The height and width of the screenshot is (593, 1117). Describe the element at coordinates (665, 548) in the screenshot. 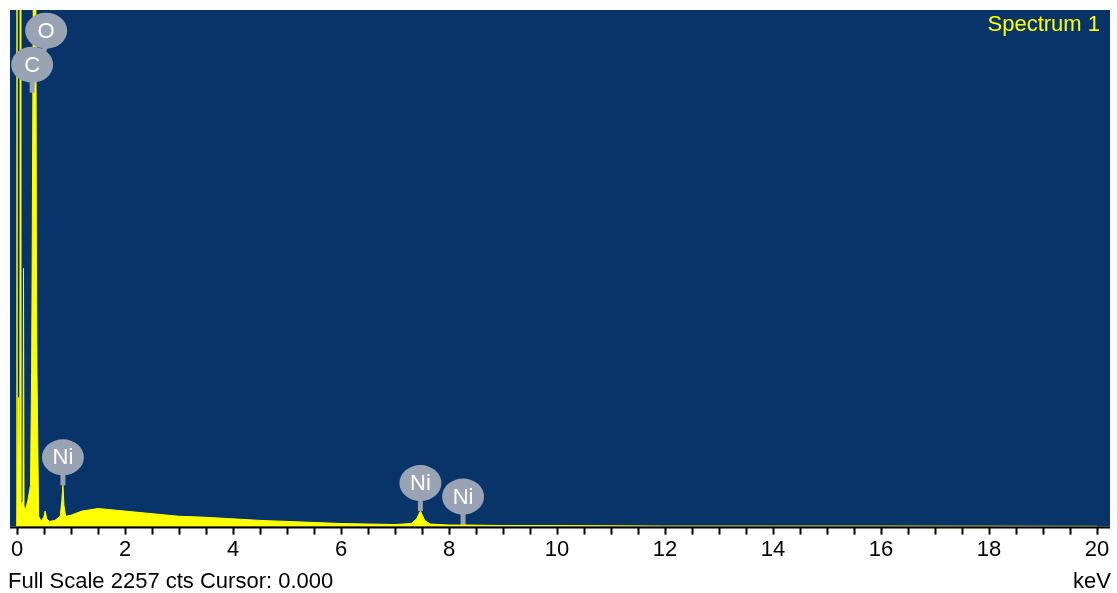

I see `x-tick-label: 12` at that location.